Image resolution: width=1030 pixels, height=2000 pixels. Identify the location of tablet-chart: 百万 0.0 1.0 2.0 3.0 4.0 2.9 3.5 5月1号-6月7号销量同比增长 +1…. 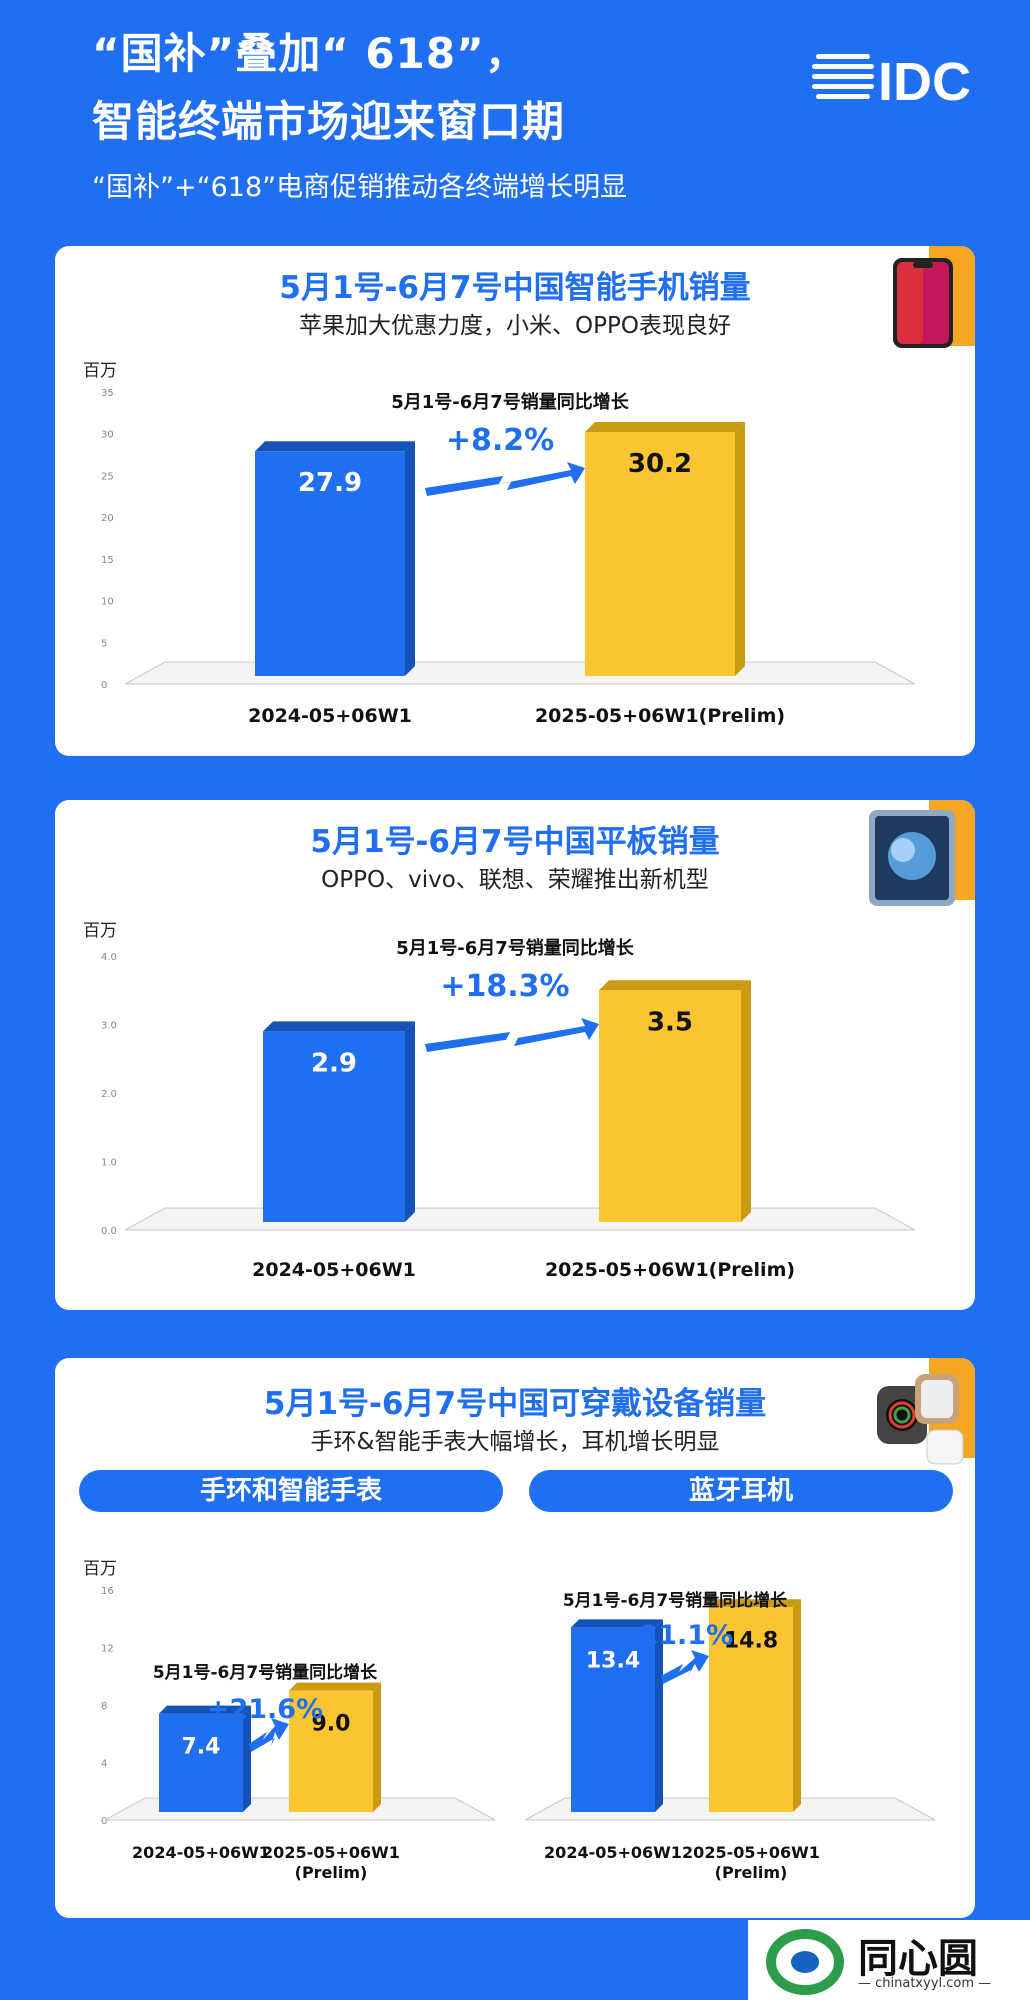
(499, 1101).